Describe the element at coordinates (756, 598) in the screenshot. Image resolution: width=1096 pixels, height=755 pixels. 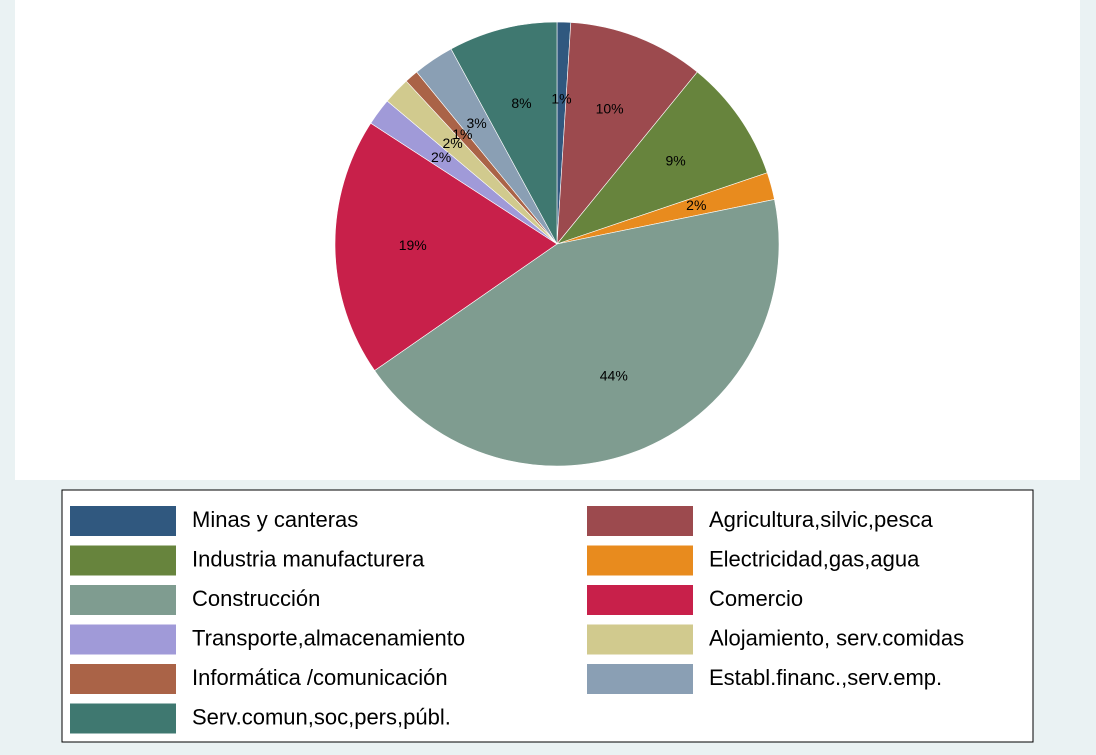
I see `legend-label: Comercio` at that location.